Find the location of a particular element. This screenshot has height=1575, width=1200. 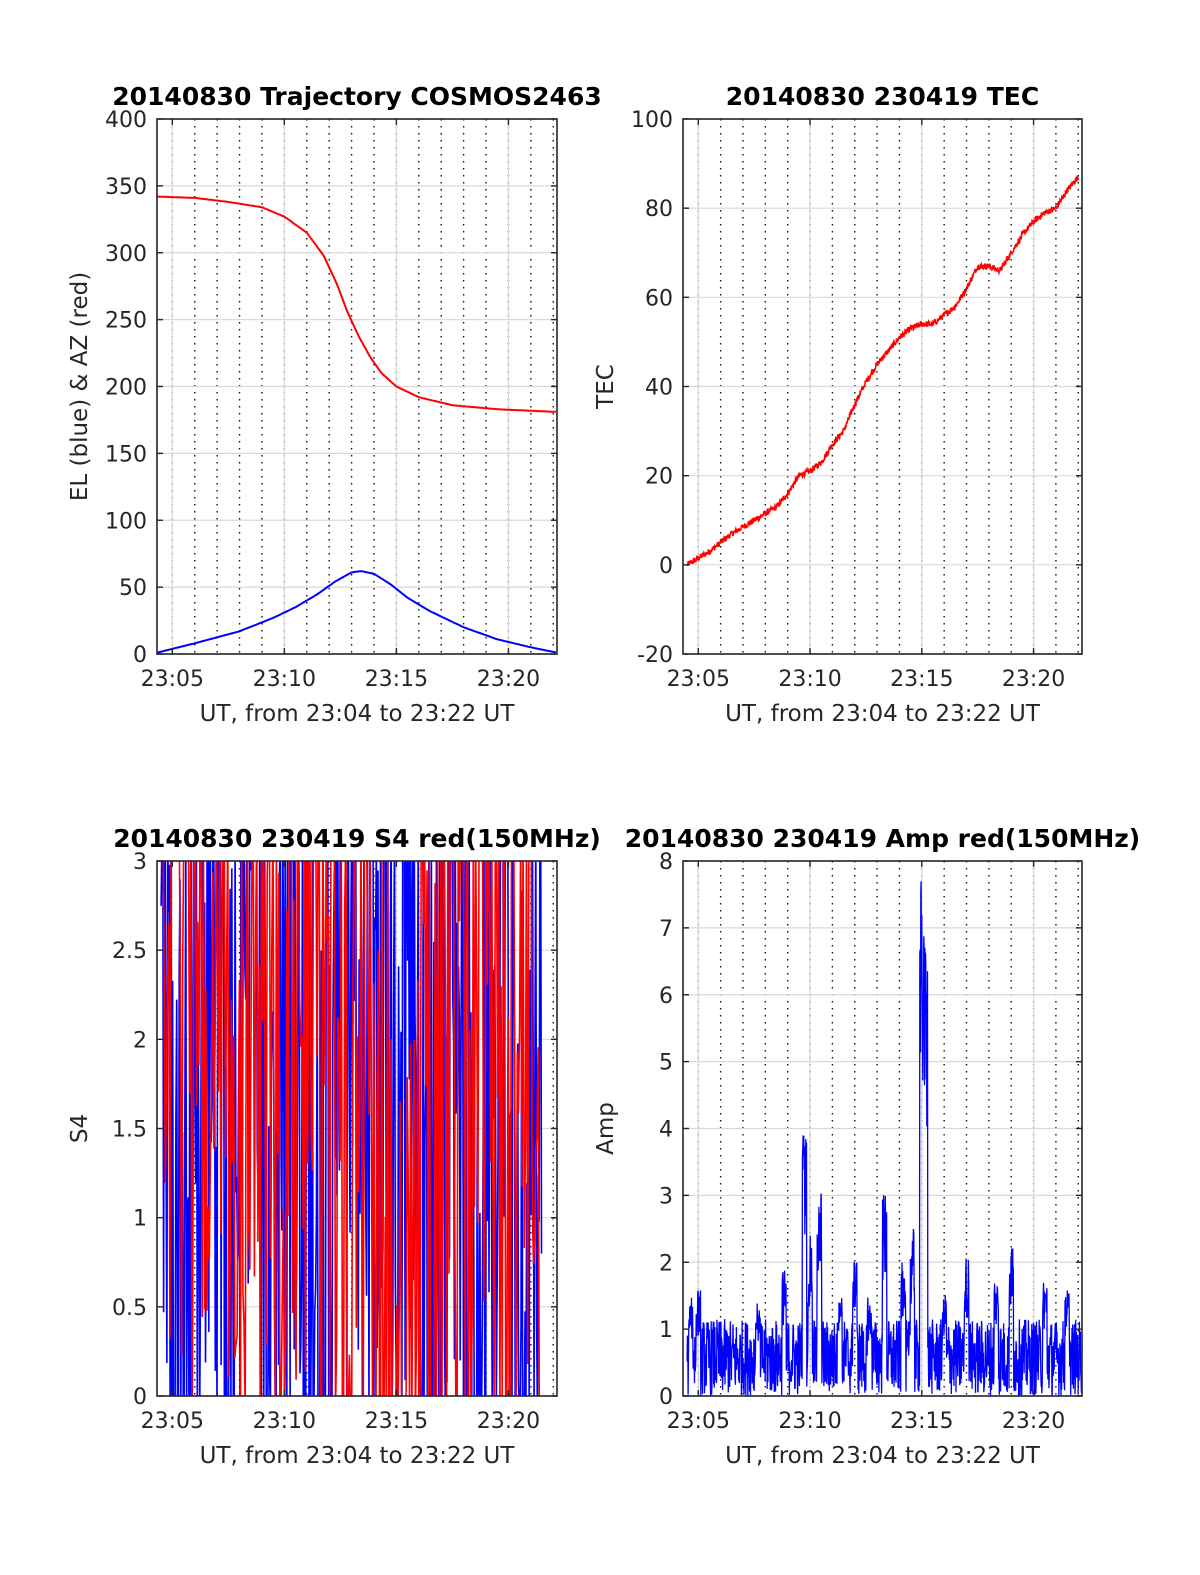

y-tick-label: 250 is located at coordinates (126, 321).